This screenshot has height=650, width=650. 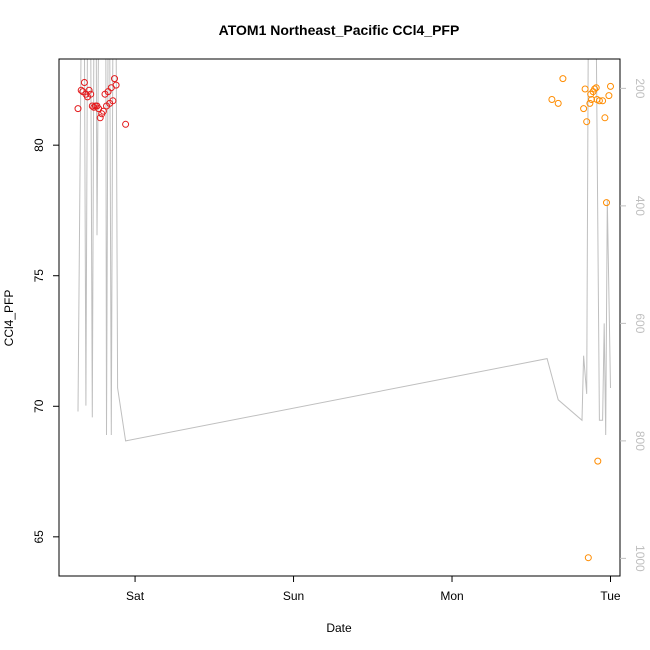 I want to click on x-axis: Sat Sun Mon Tue, so click(x=373, y=589).